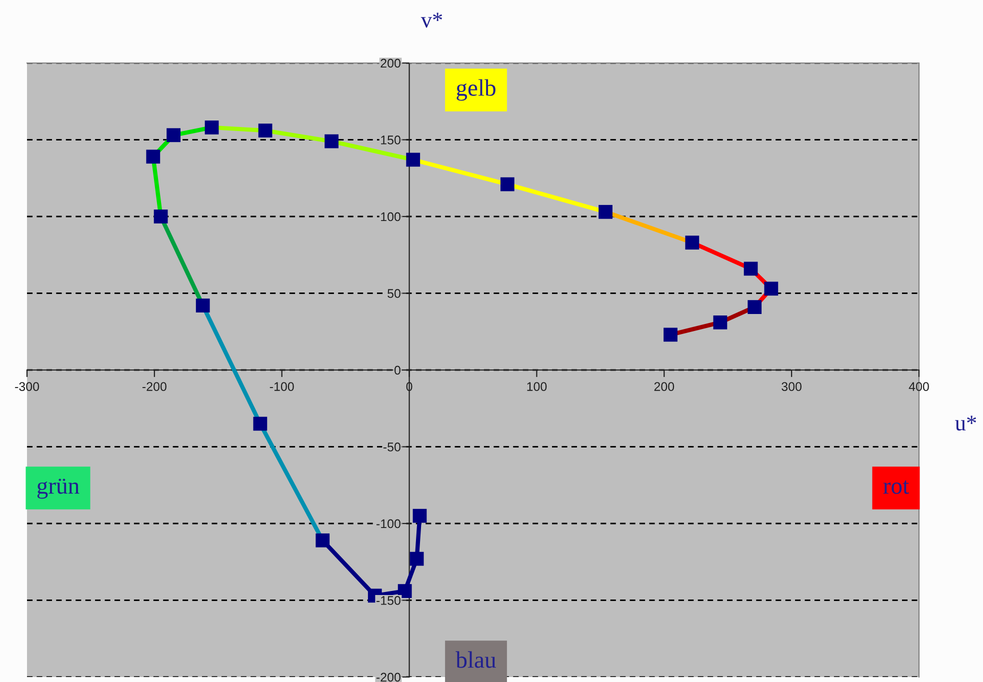  Describe the element at coordinates (388, 600) in the screenshot. I see `y-tick-label: -150` at that location.